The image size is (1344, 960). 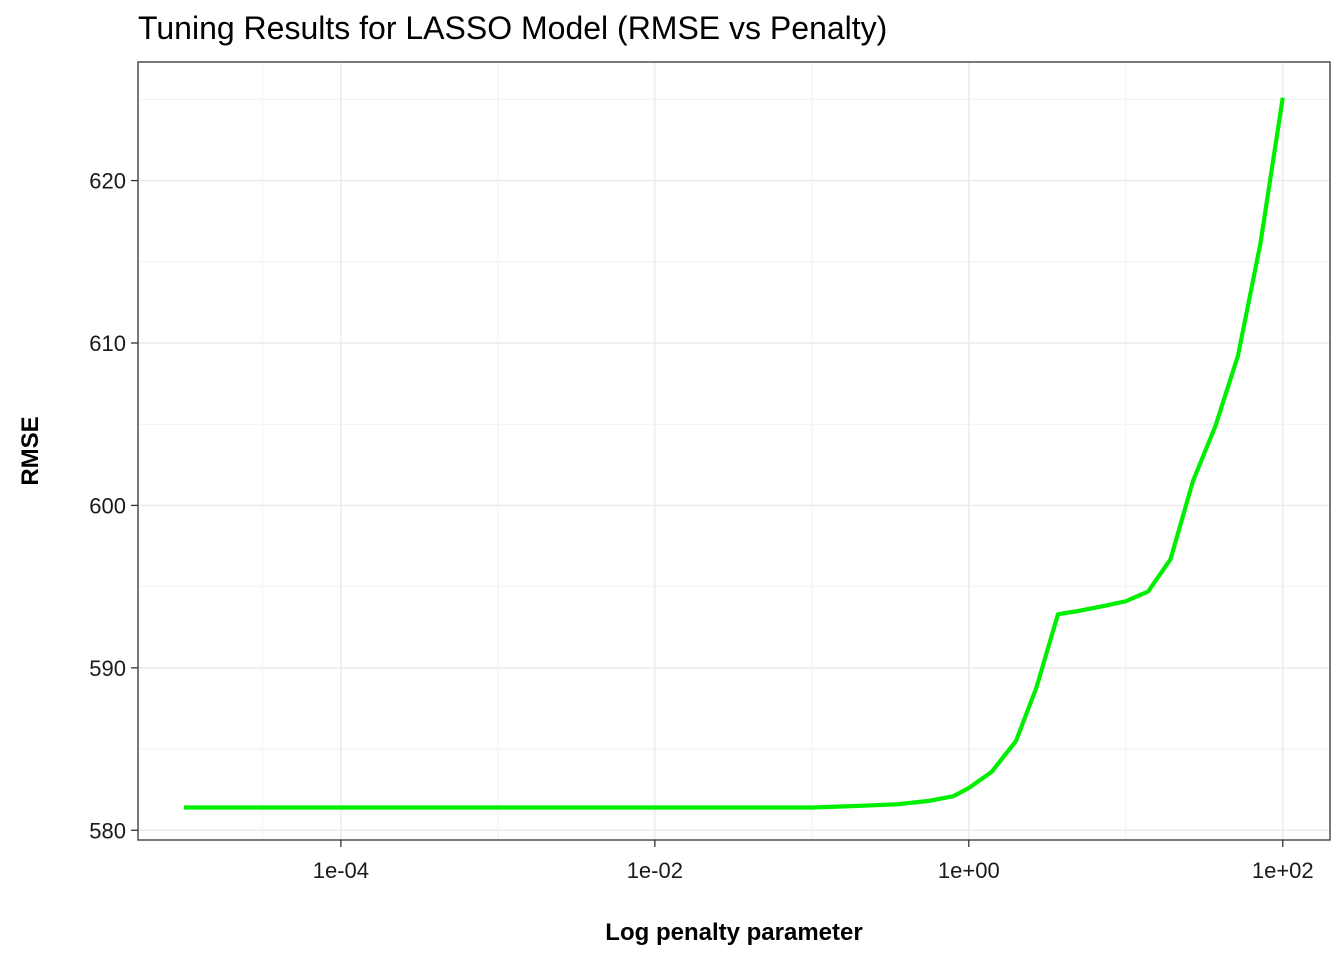 I want to click on y-axis-ticks: 580 590 600 610 620, so click(x=113, y=506).